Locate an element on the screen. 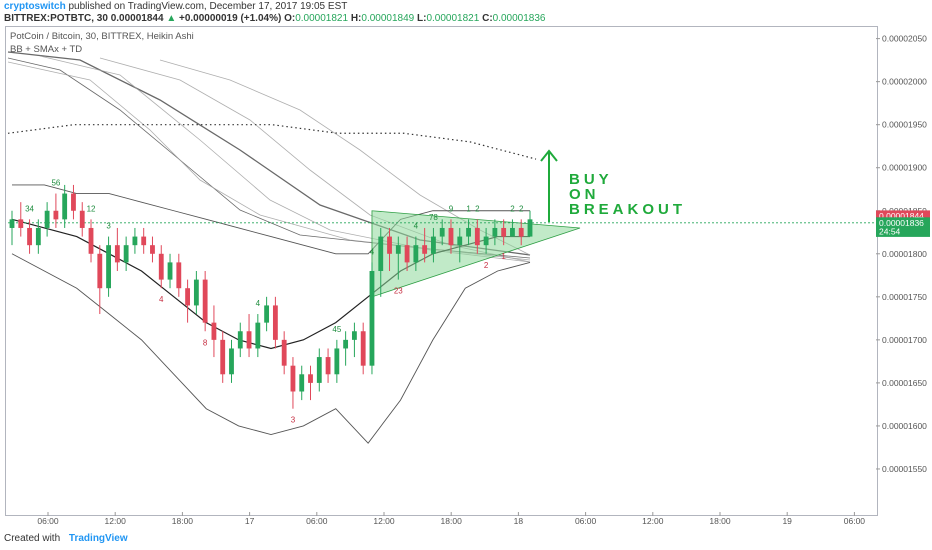 This screenshot has width=932, height=550. low-label: L: is located at coordinates (422, 18).